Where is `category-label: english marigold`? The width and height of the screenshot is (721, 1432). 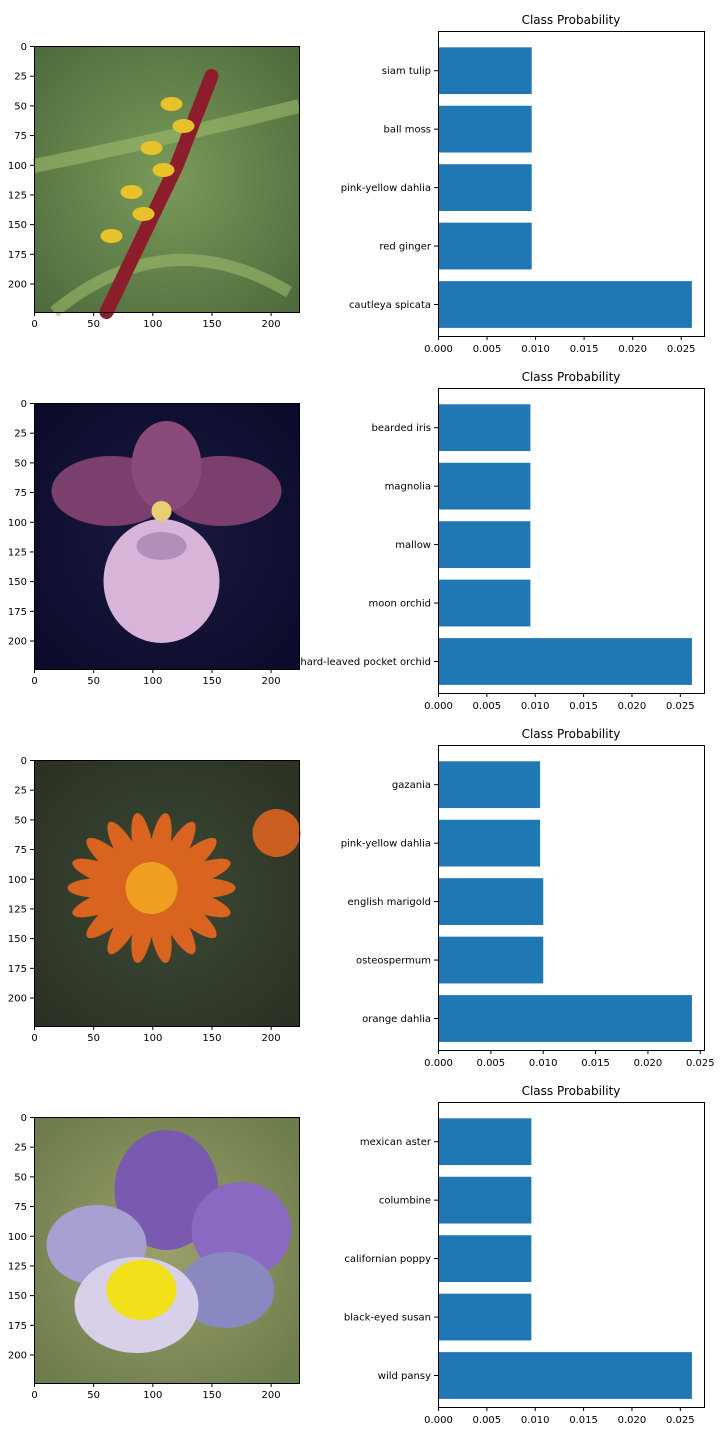 category-label: english marigold is located at coordinates (389, 902).